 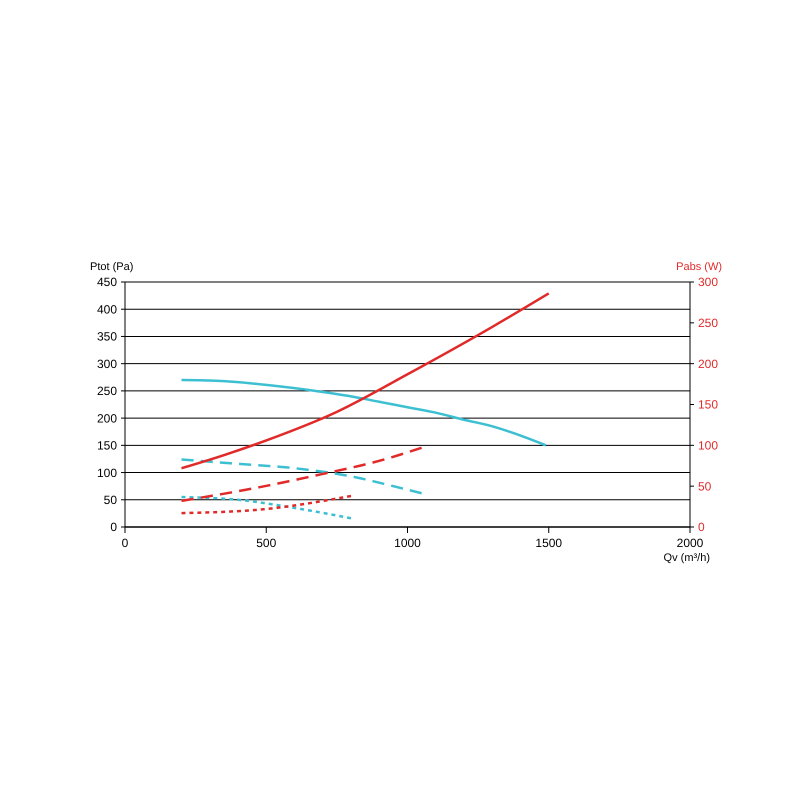 What do you see at coordinates (111, 499) in the screenshot?
I see `y-tick-label: 50` at bounding box center [111, 499].